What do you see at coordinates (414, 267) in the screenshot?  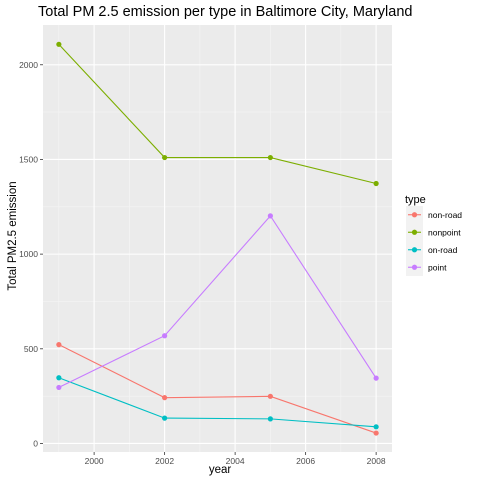 I see `legend-key-point-point` at bounding box center [414, 267].